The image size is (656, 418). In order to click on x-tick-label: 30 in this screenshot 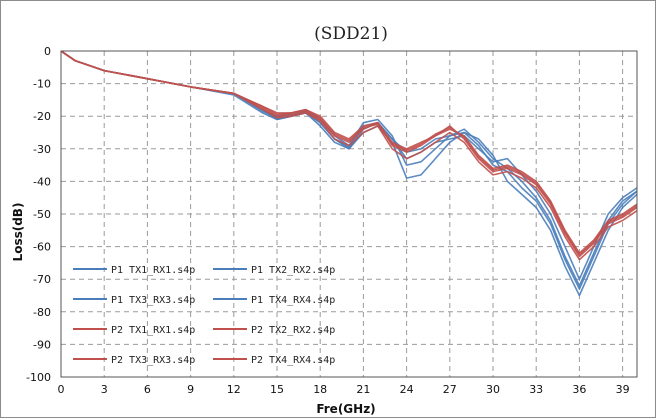, I will do `click(493, 389)`.